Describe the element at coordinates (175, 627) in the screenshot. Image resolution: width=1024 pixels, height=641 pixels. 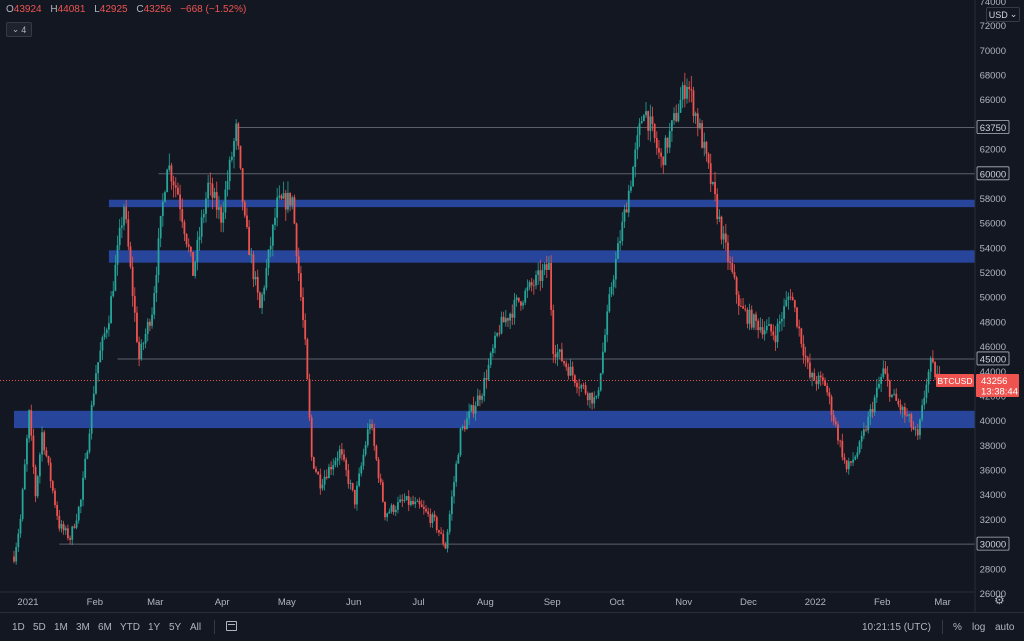
I see `timeframe-5y-button: 5Y` at that location.